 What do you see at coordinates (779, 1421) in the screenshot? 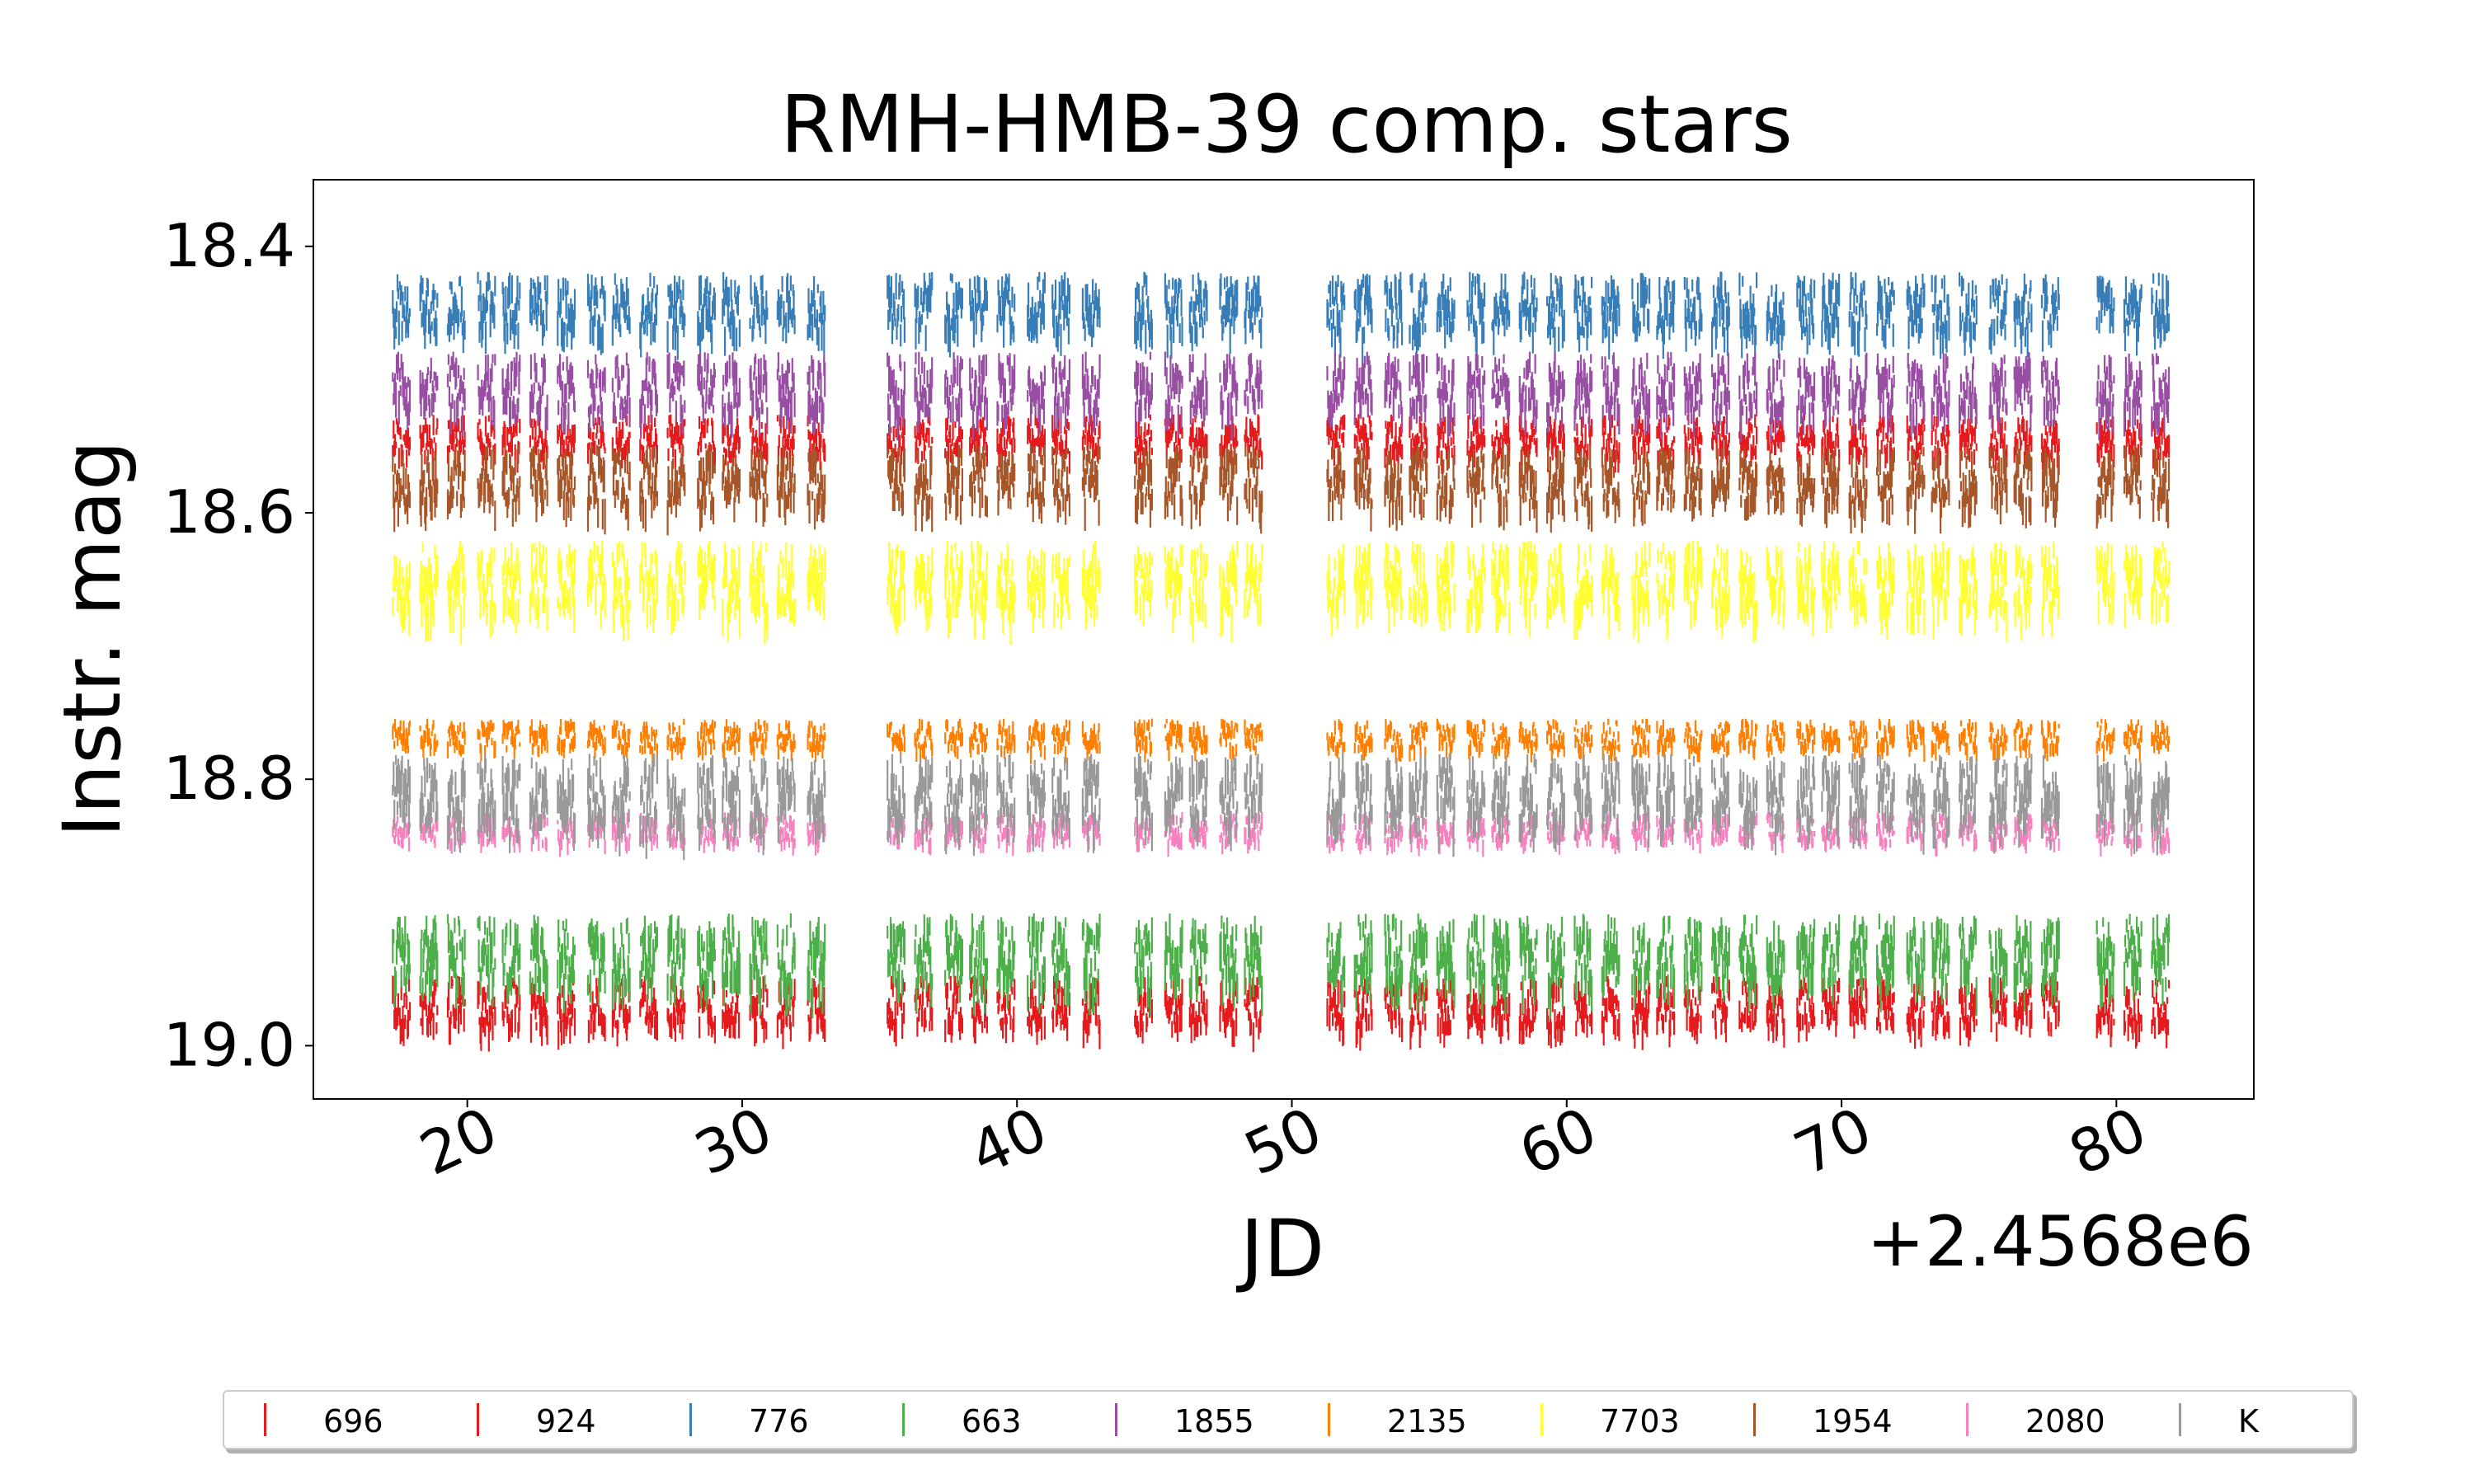
I see `legend-label: 776` at bounding box center [779, 1421].